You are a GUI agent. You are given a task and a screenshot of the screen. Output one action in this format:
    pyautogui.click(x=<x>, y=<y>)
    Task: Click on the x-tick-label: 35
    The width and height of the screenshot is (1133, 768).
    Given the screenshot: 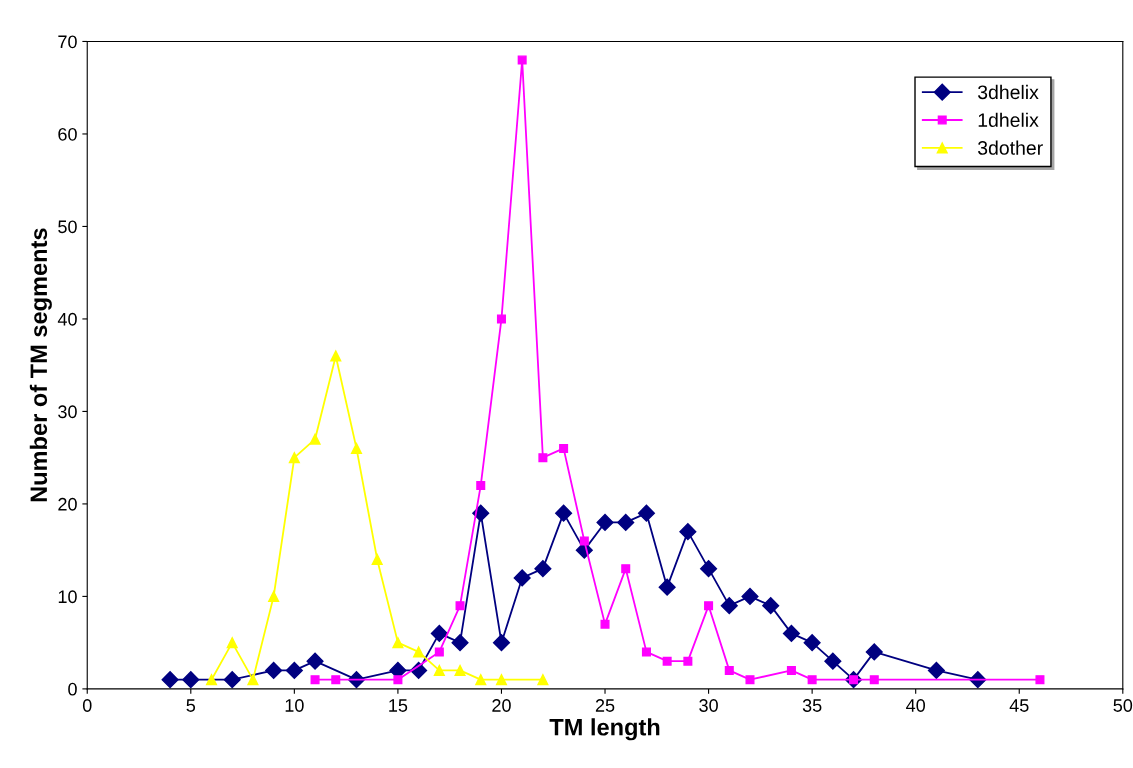 What is the action you would take?
    pyautogui.click(x=812, y=705)
    